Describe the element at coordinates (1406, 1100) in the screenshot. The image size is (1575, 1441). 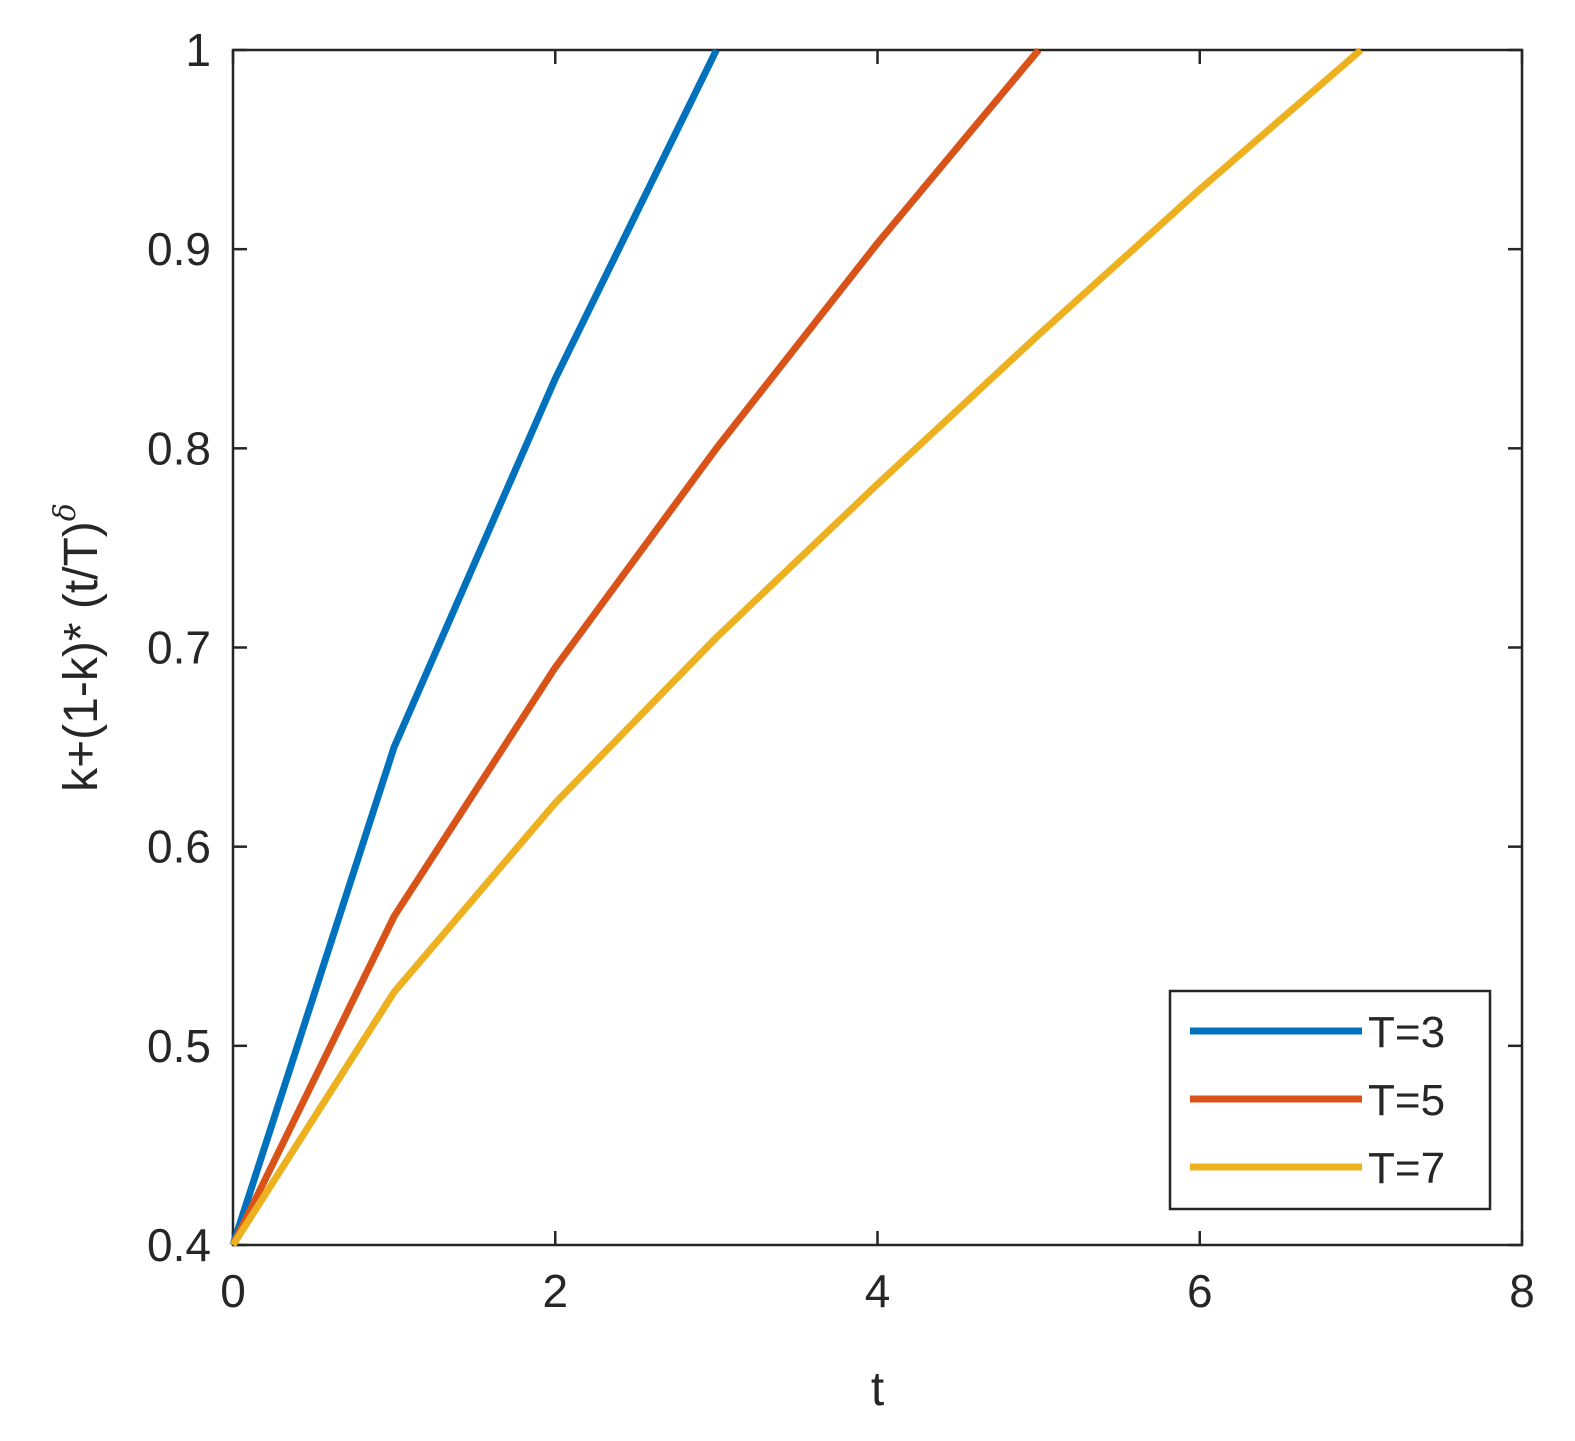
I see `legend-label: T=5` at that location.